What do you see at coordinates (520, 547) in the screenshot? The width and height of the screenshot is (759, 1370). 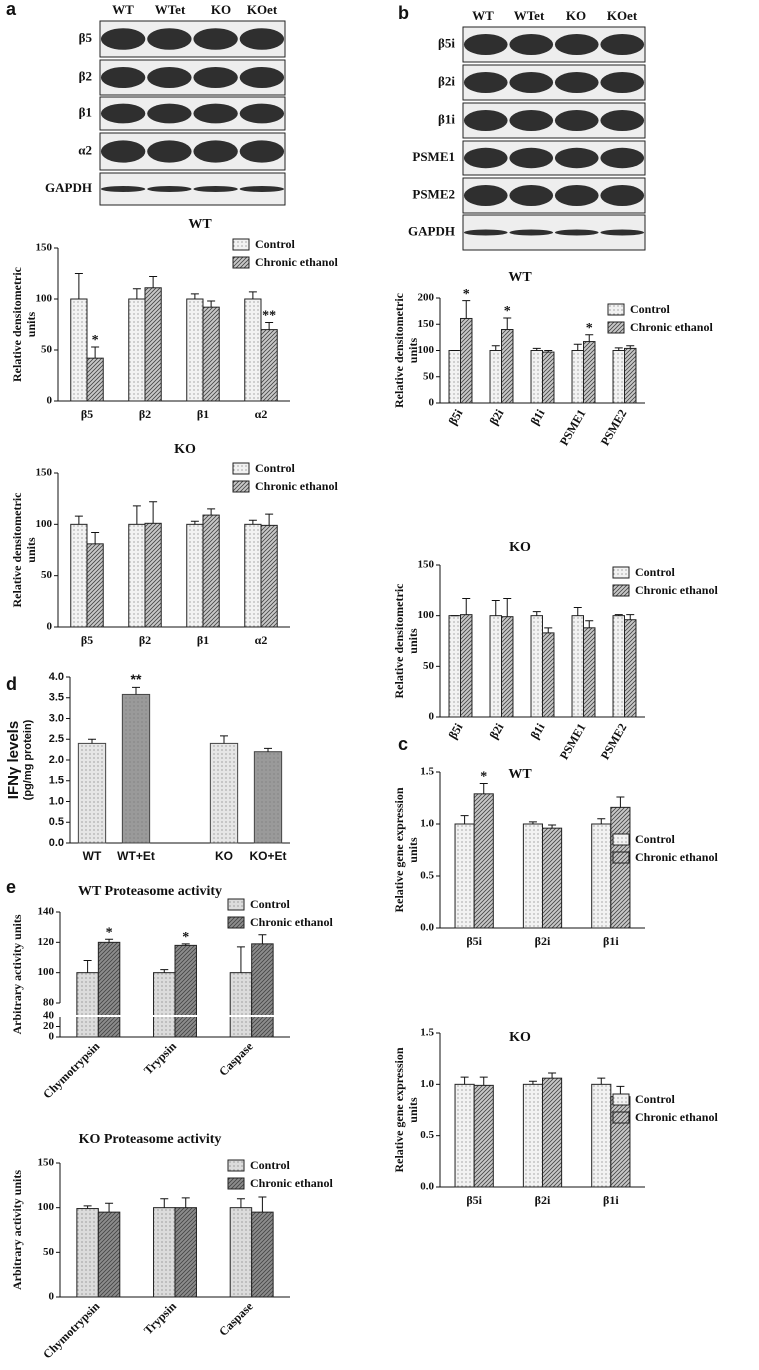 I see `chart-title: KO` at bounding box center [520, 547].